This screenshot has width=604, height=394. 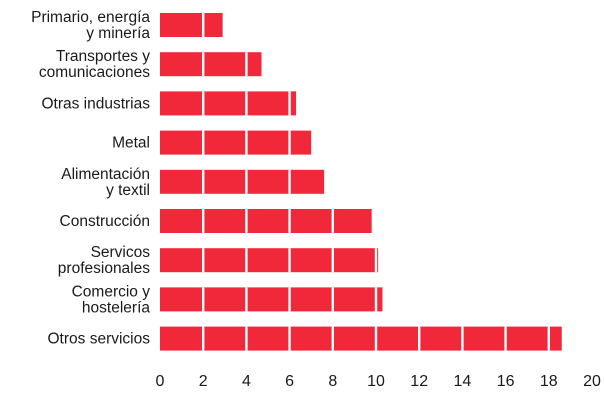 I want to click on x-tick-label: 14, so click(x=463, y=381).